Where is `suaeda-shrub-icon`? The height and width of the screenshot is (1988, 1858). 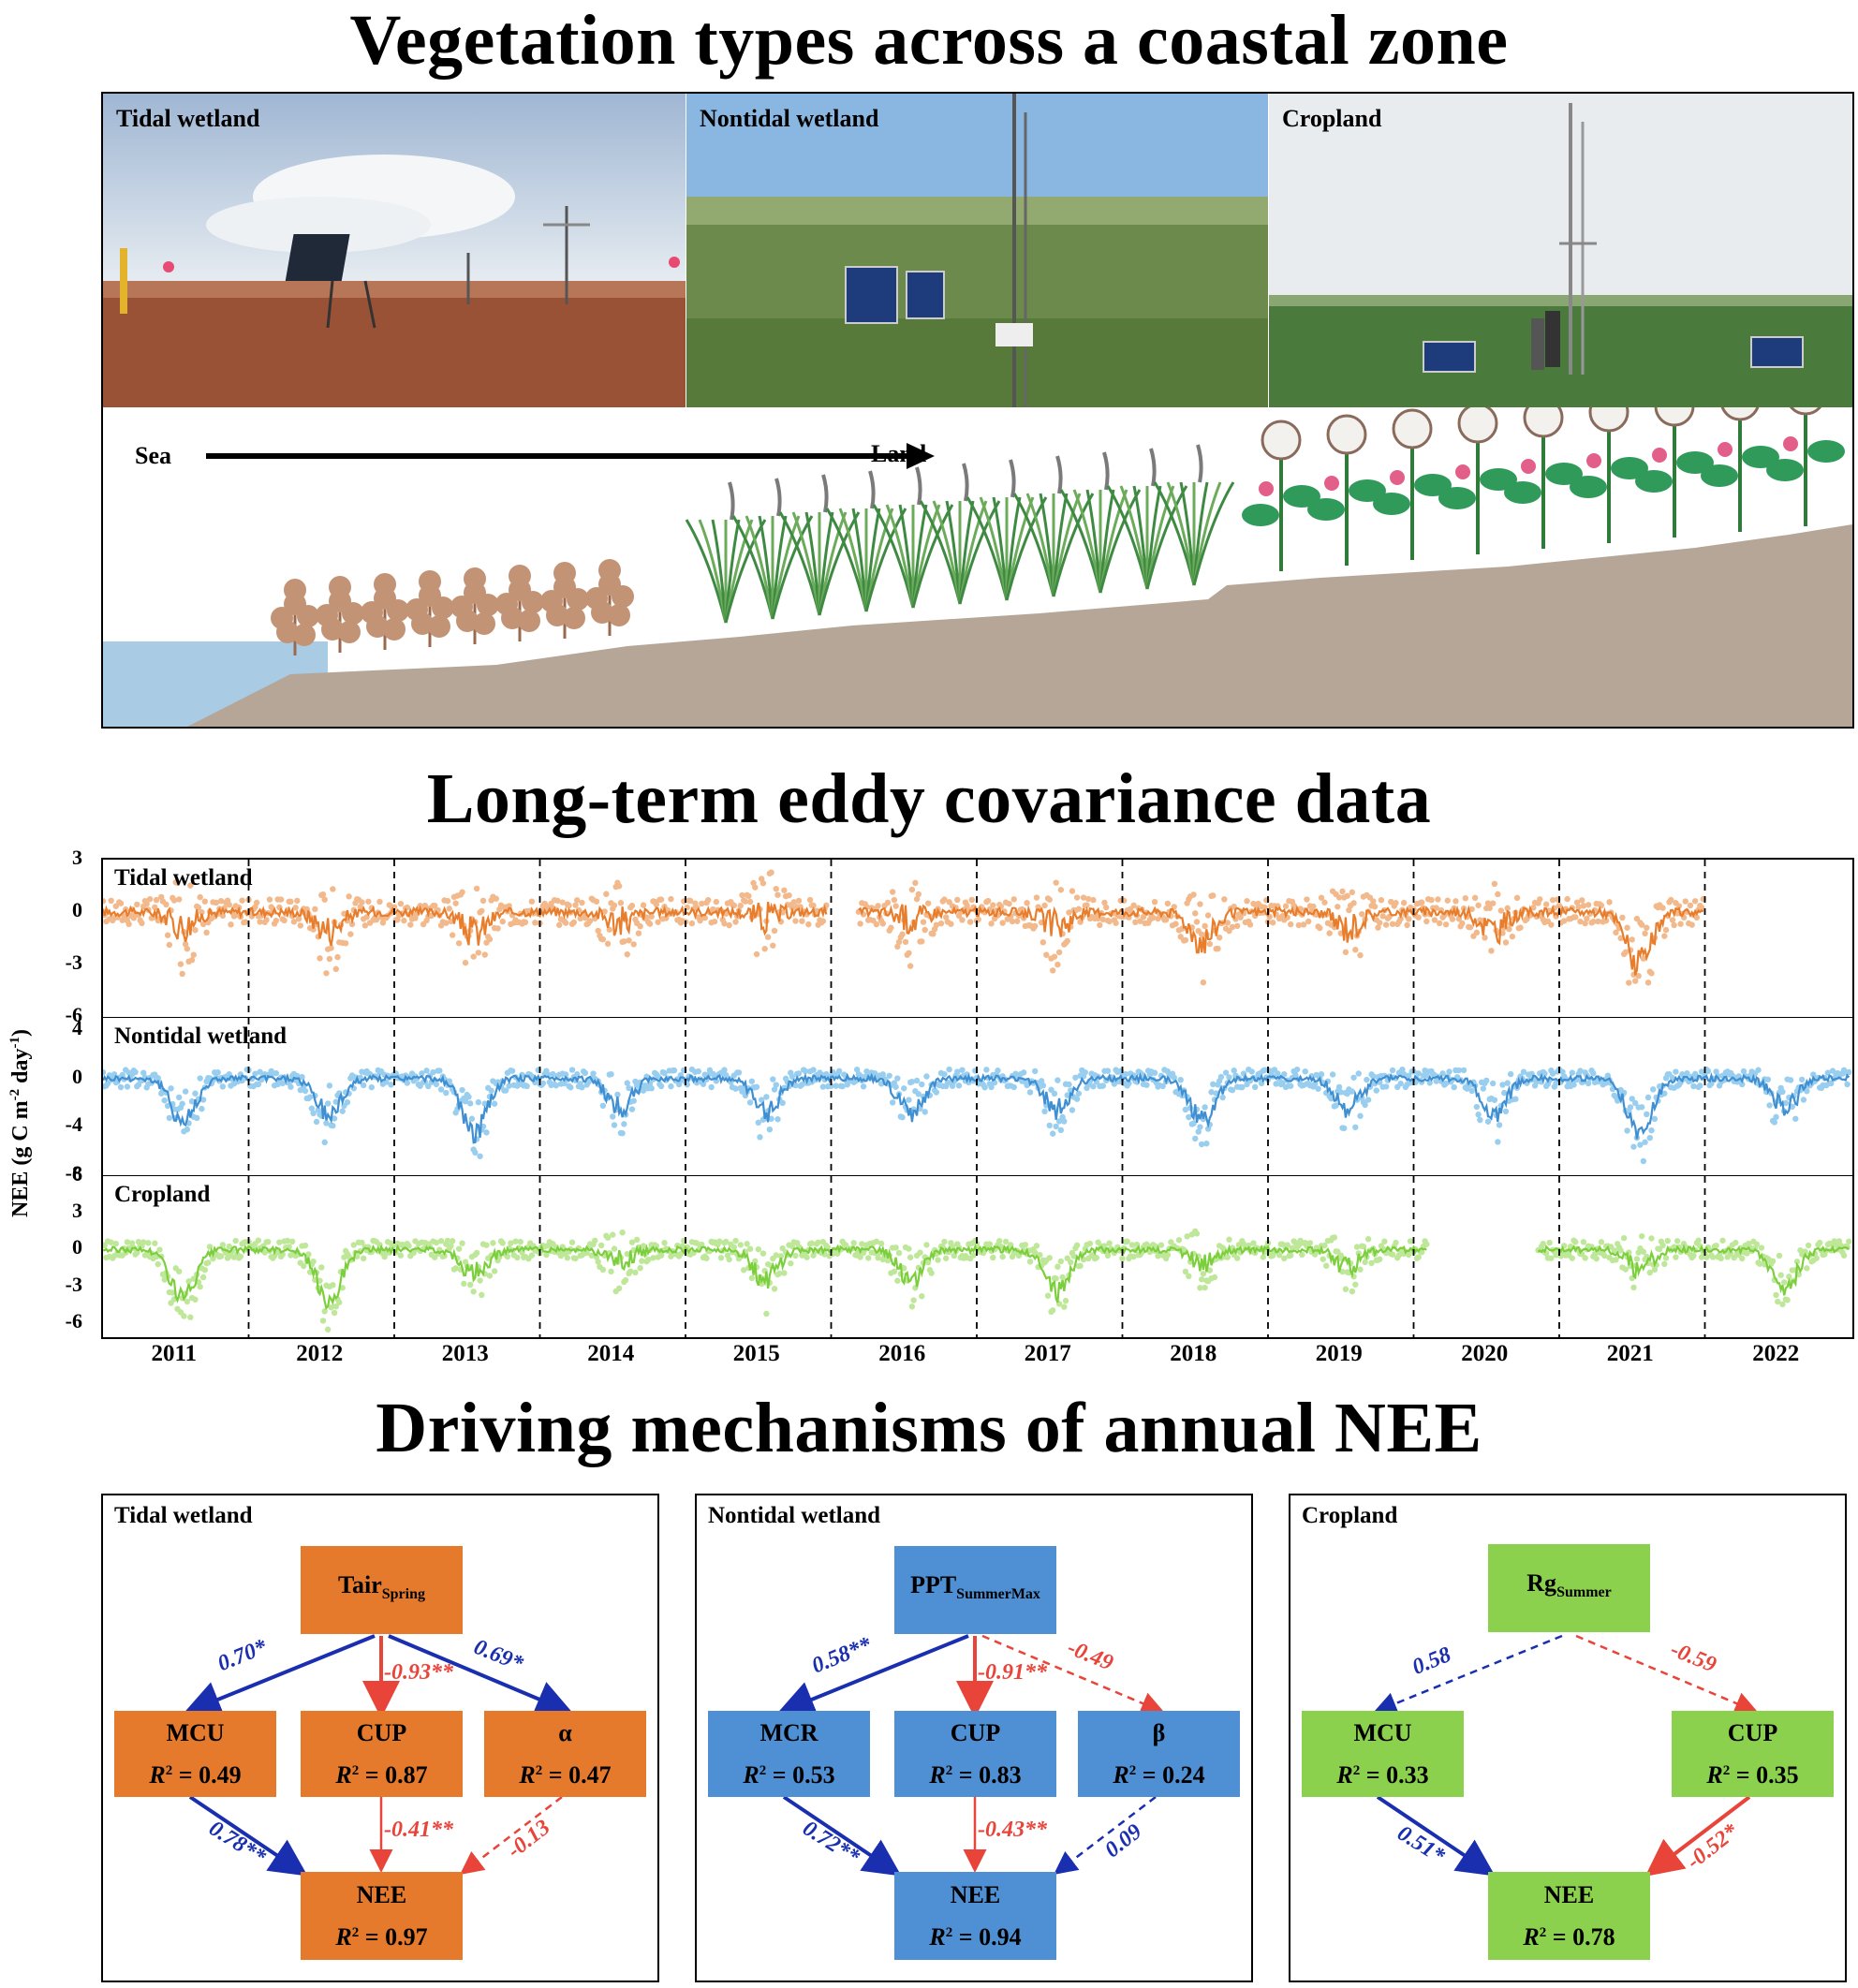 suaeda-shrub-icon is located at coordinates (564, 600).